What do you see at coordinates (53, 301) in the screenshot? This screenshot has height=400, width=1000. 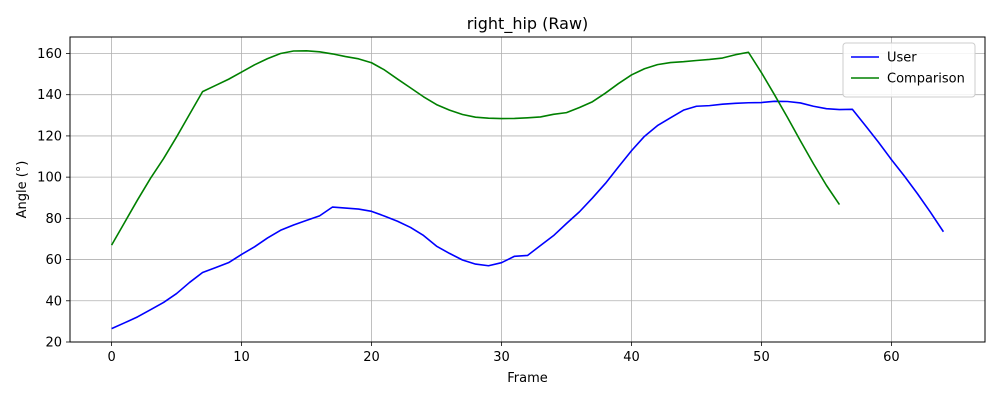 I see `y-tick-label: 40` at bounding box center [53, 301].